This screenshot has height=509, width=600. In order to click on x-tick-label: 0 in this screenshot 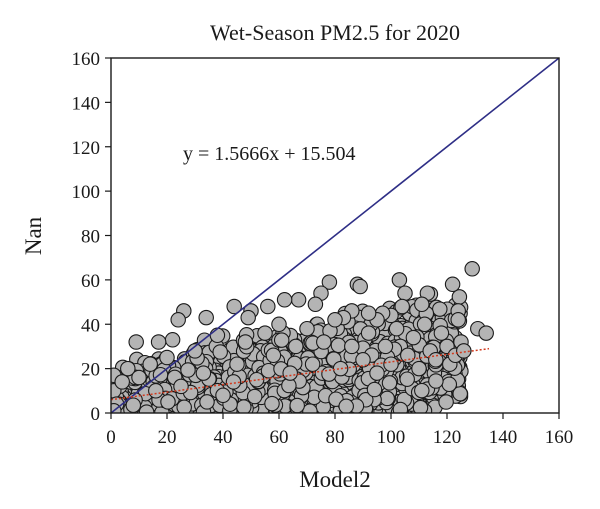, I will do `click(111, 437)`.